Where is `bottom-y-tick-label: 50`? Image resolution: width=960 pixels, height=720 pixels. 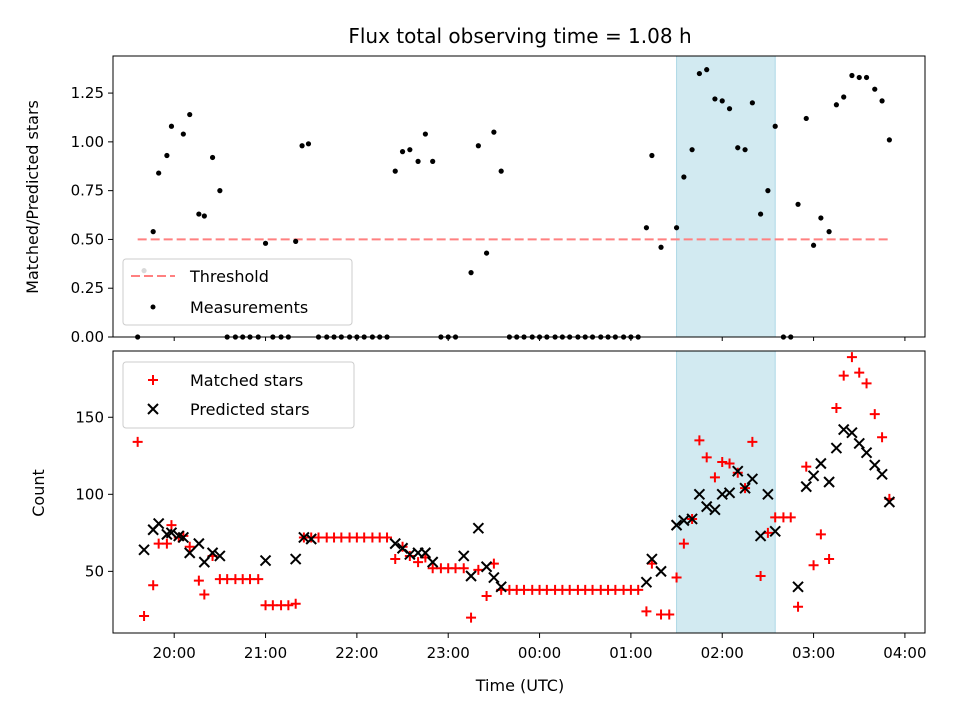 bottom-y-tick-label: 50 is located at coordinates (94, 571).